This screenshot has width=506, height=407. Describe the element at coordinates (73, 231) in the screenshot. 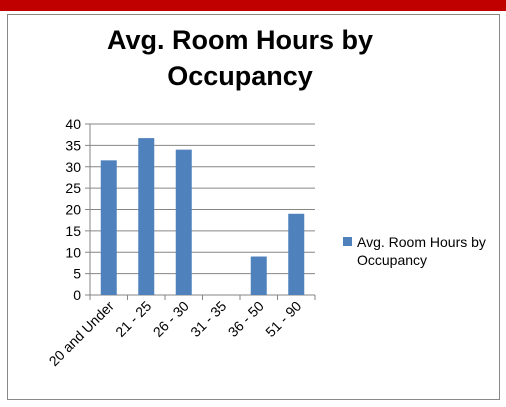

I see `y-tick-label: 15` at that location.